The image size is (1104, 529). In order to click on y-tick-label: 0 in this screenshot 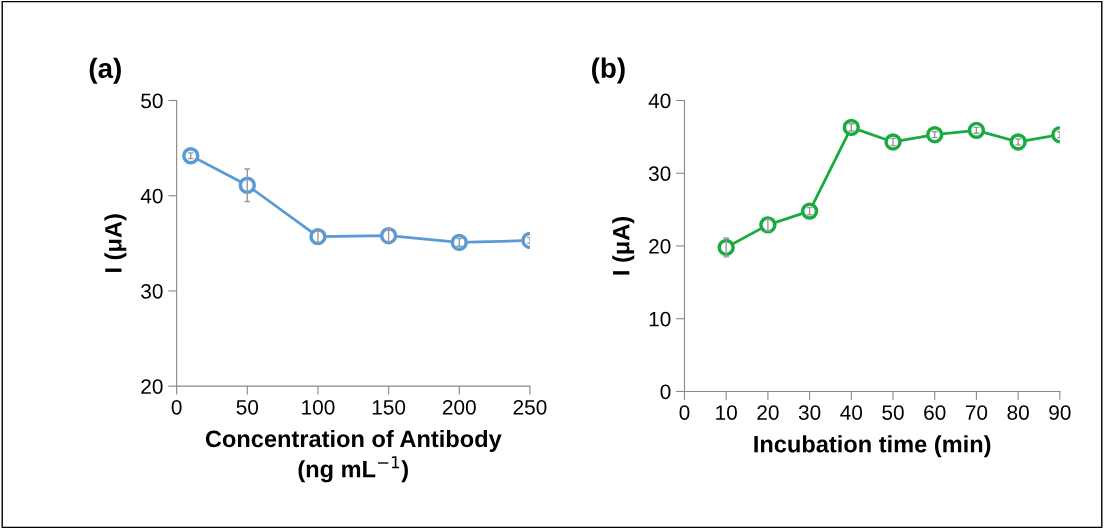, I will do `click(665, 392)`.